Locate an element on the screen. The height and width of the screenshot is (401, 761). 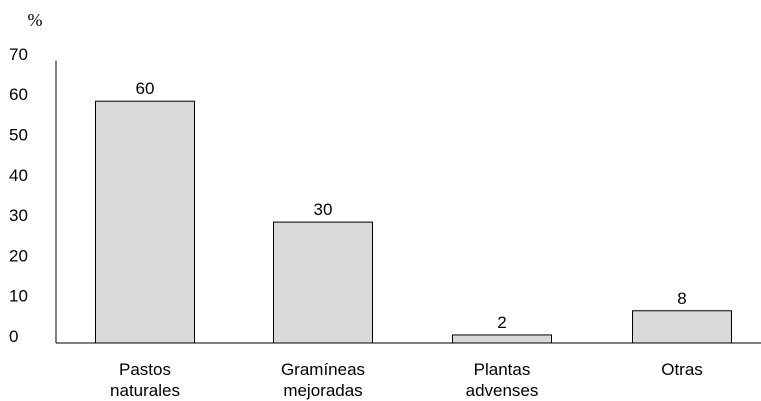
y-axis-unit-label: % is located at coordinates (35, 20).